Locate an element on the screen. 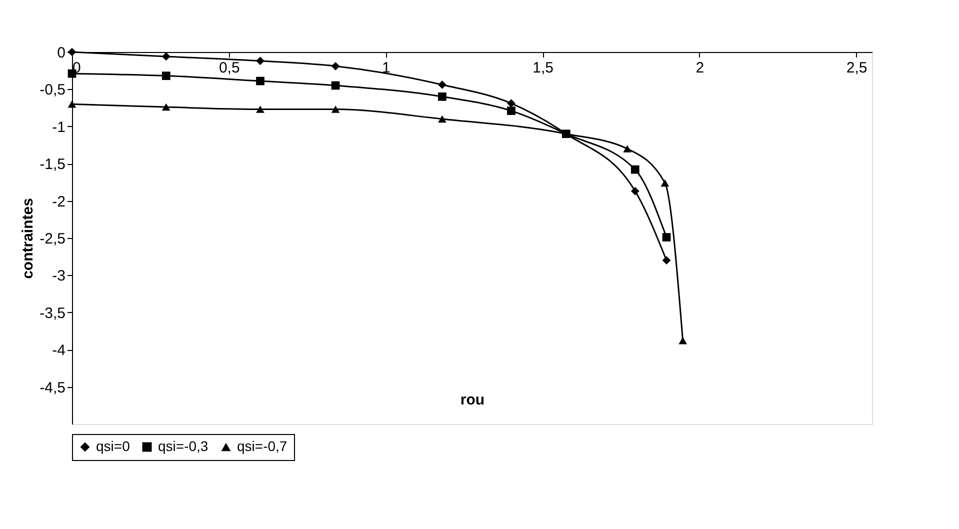 This screenshot has height=529, width=959. y-tick-label: -2 is located at coordinates (59, 201).